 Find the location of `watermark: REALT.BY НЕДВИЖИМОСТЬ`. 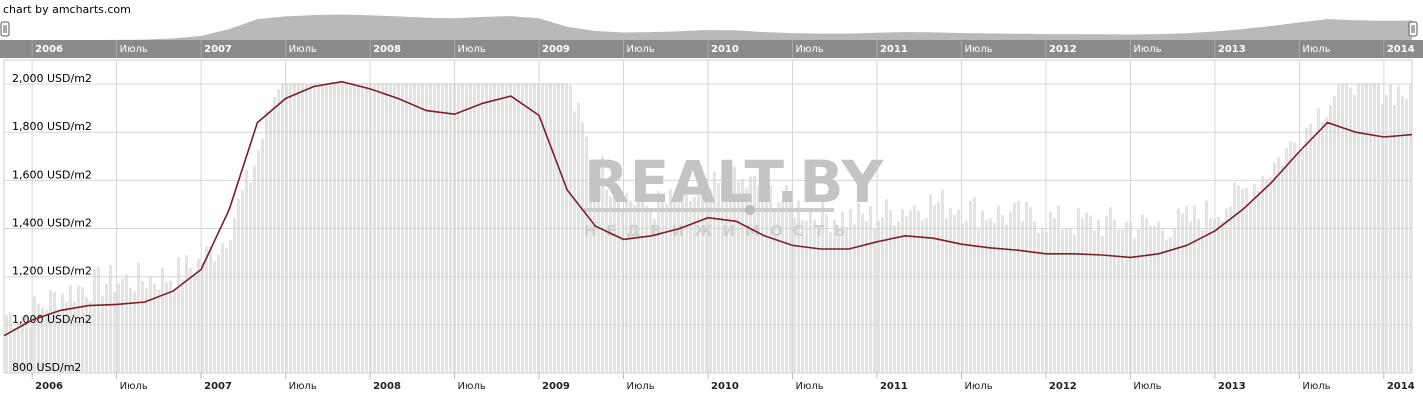

watermark: REALT.BY НЕДВИЖИМОСТЬ is located at coordinates (734, 194).